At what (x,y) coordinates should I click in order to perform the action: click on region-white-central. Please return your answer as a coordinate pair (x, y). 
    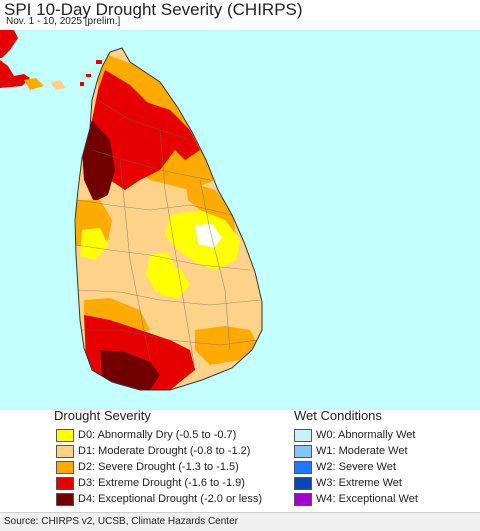
    Looking at the image, I should click on (208, 236).